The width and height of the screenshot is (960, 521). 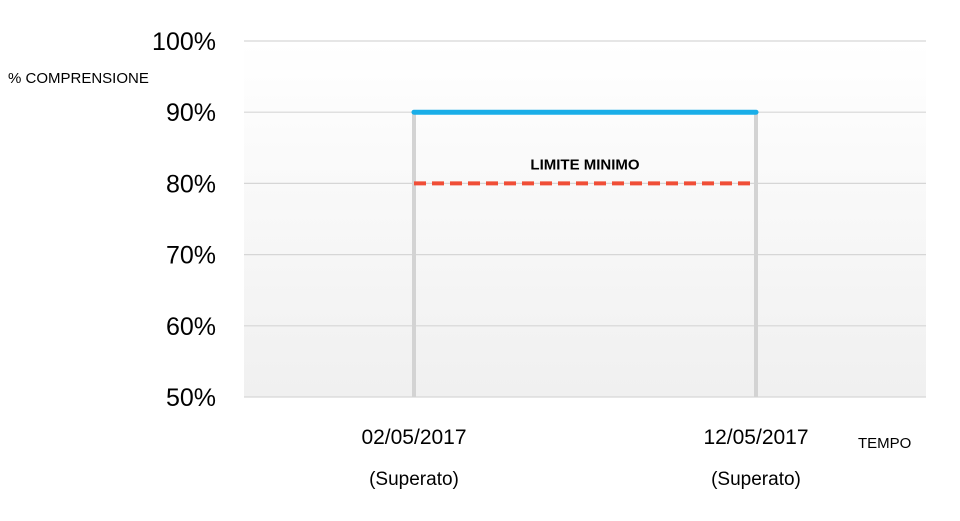 What do you see at coordinates (191, 327) in the screenshot?
I see `y-tick-label: 60%` at bounding box center [191, 327].